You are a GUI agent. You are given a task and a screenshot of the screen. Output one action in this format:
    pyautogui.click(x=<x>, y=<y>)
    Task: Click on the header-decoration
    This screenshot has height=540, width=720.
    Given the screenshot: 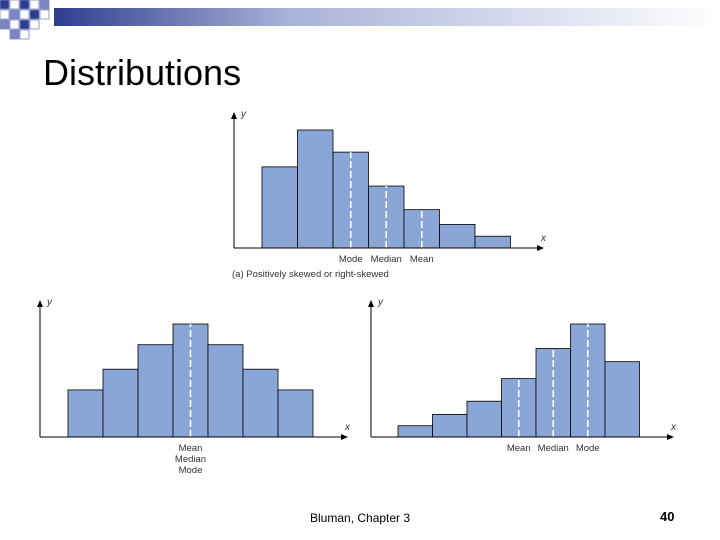 What is the action you would take?
    pyautogui.click(x=360, y=20)
    